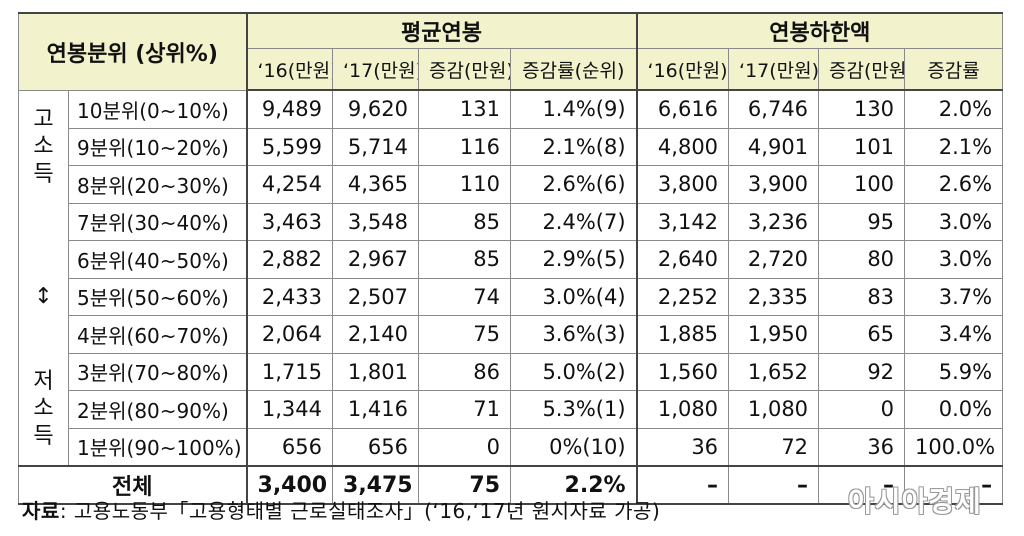 This screenshot has height=536, width=1024. Describe the element at coordinates (682, 259) in the screenshot. I see `table-cell: 2,640` at that location.